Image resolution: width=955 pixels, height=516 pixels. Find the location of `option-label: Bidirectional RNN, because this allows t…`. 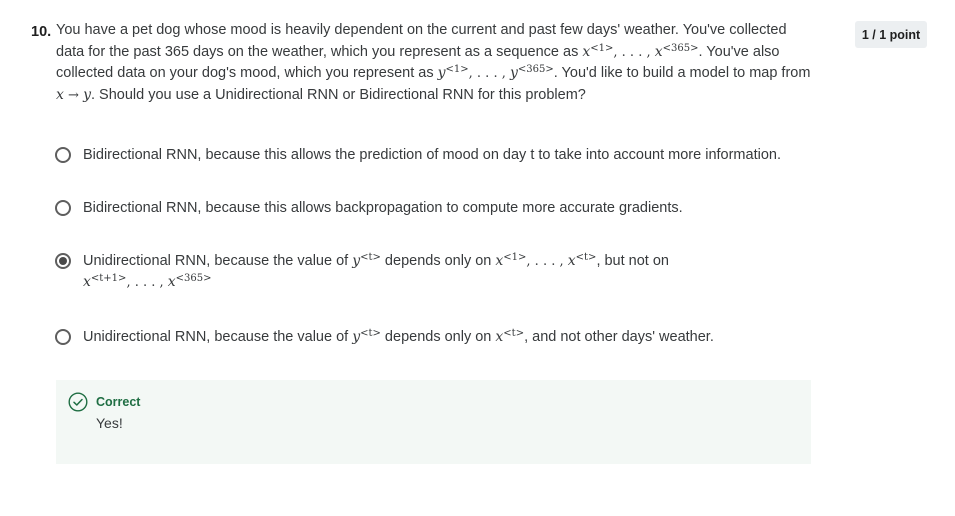

option-label: Bidirectional RNN, because this allows t… is located at coordinates (432, 155).